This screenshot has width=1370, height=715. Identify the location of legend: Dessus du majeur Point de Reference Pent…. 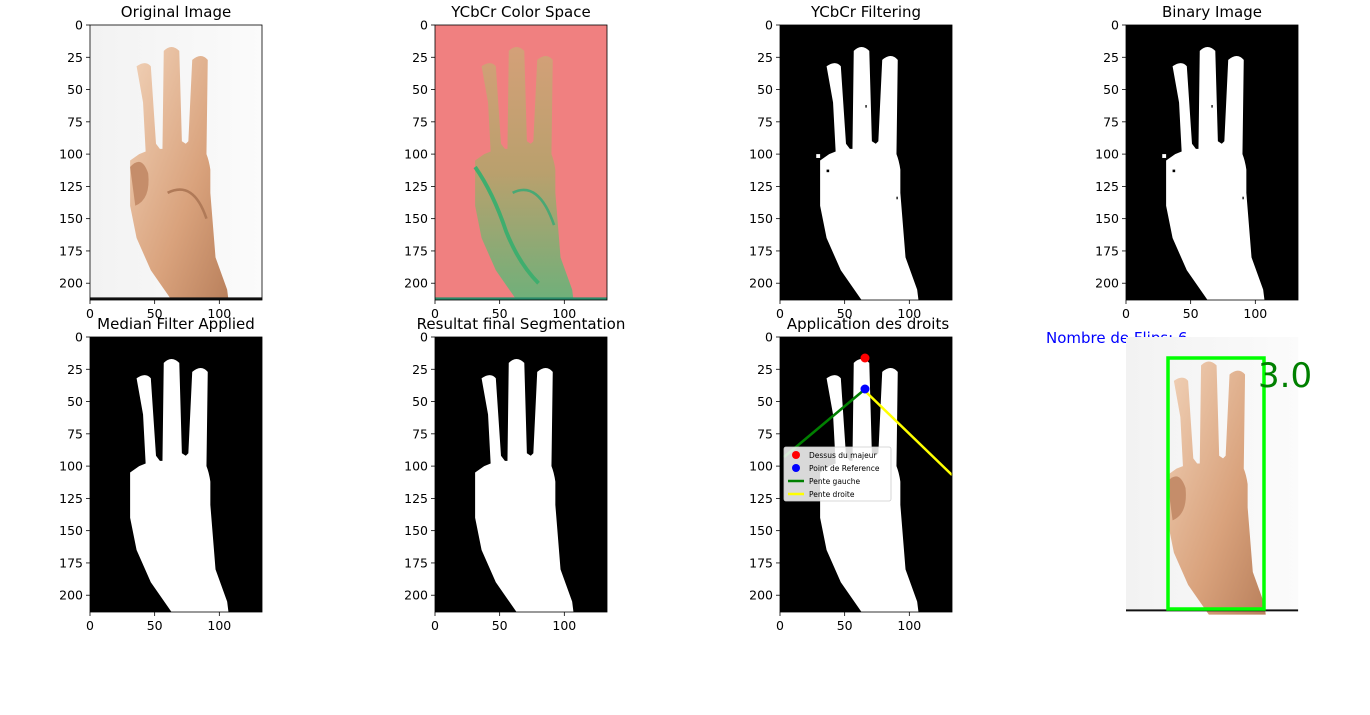
(837, 474).